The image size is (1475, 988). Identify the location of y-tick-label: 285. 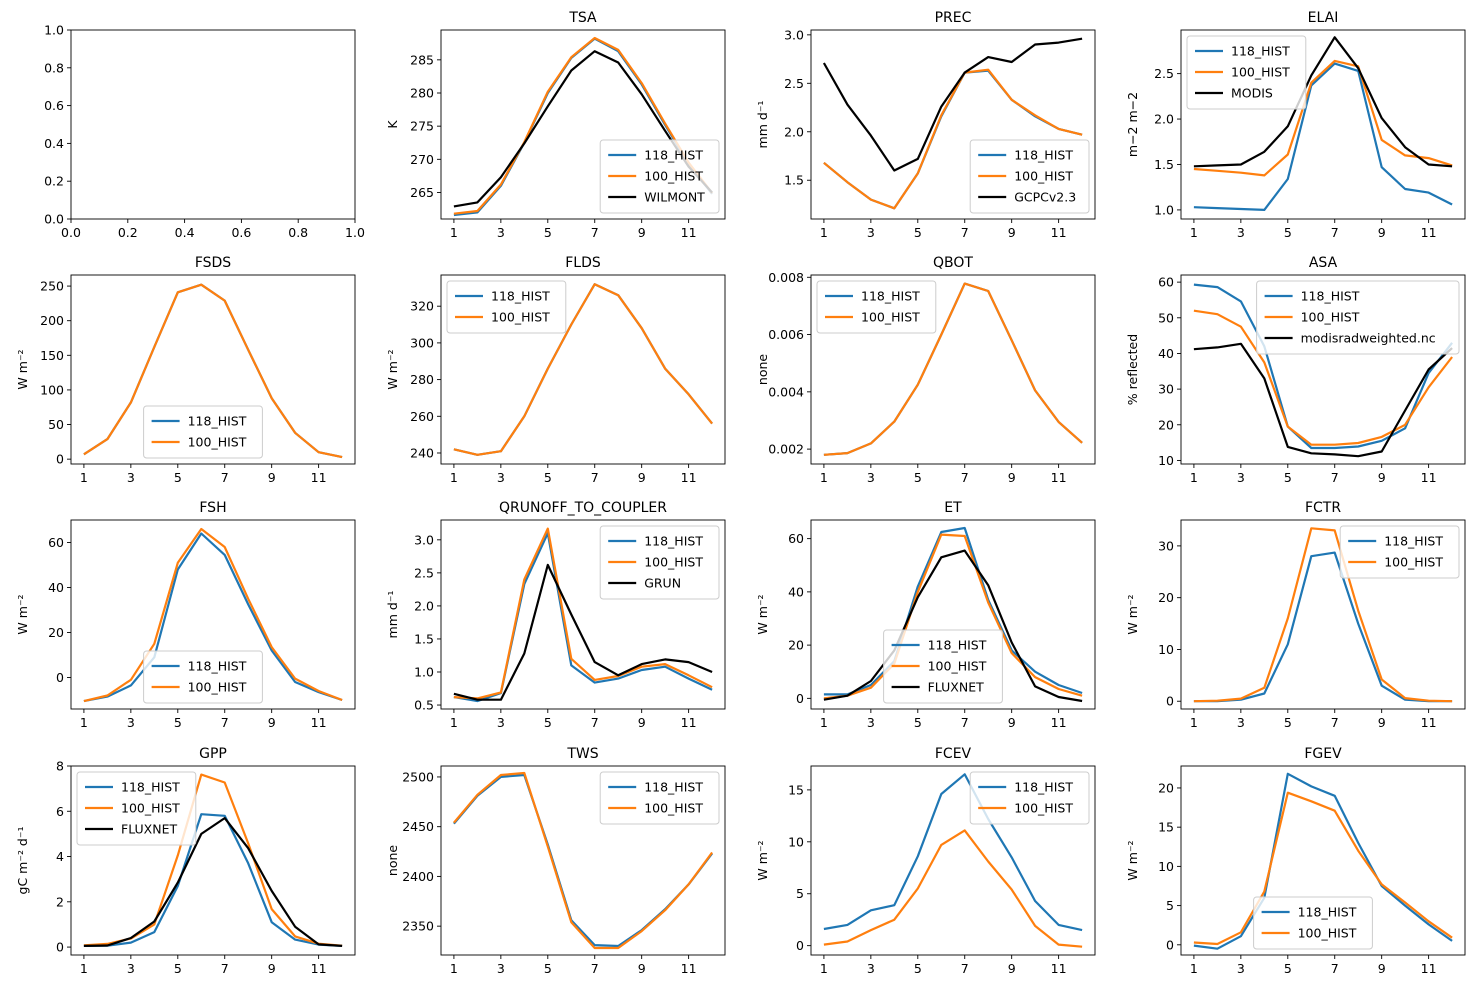
(422, 59).